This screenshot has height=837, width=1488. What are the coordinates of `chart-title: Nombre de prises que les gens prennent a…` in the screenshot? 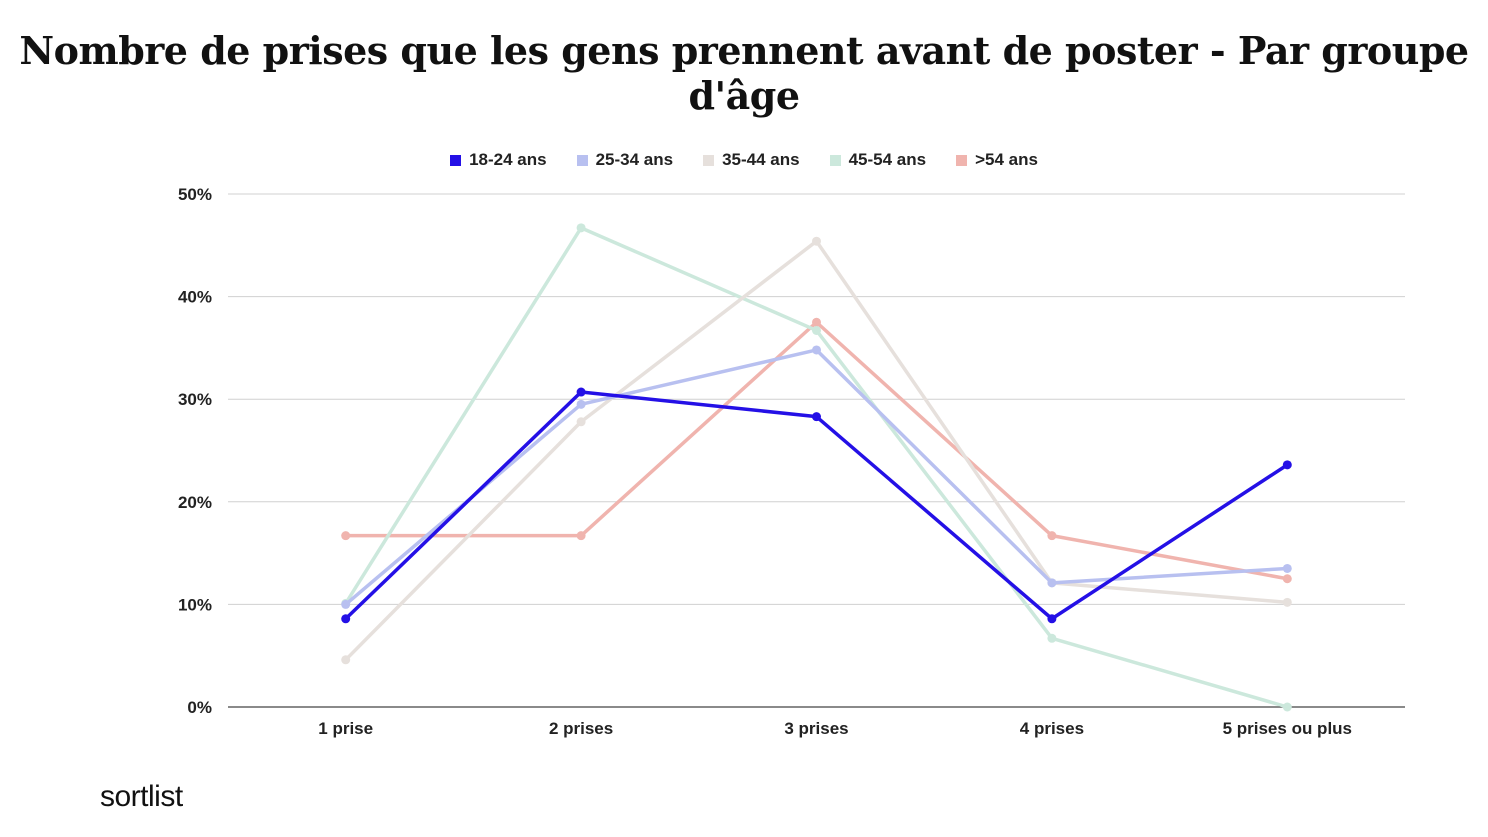 It's located at (744, 73).